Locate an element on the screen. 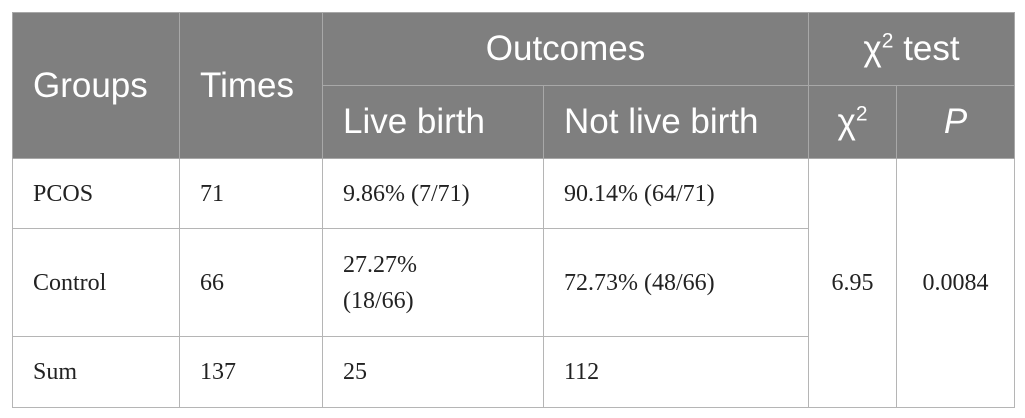 This screenshot has width=1025, height=418. cell-times: 71 is located at coordinates (251, 193).